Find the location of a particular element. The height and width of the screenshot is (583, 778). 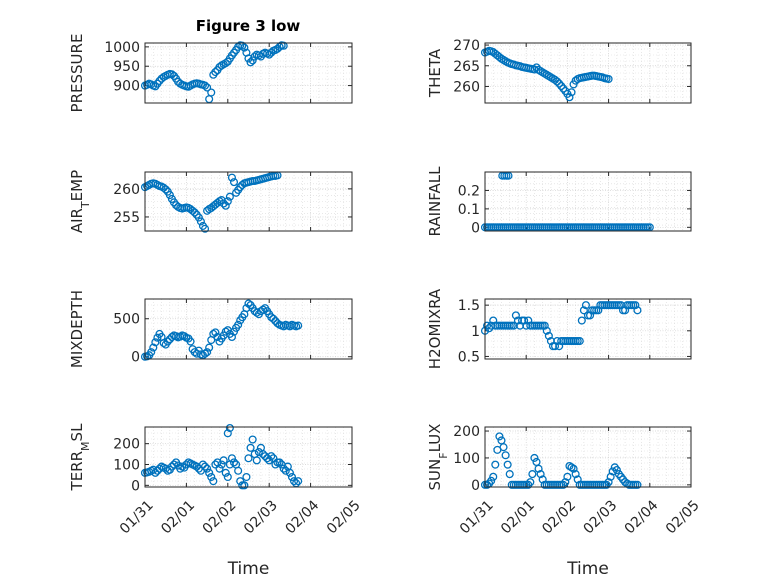

y-tick-label: 270 is located at coordinates (466, 46).